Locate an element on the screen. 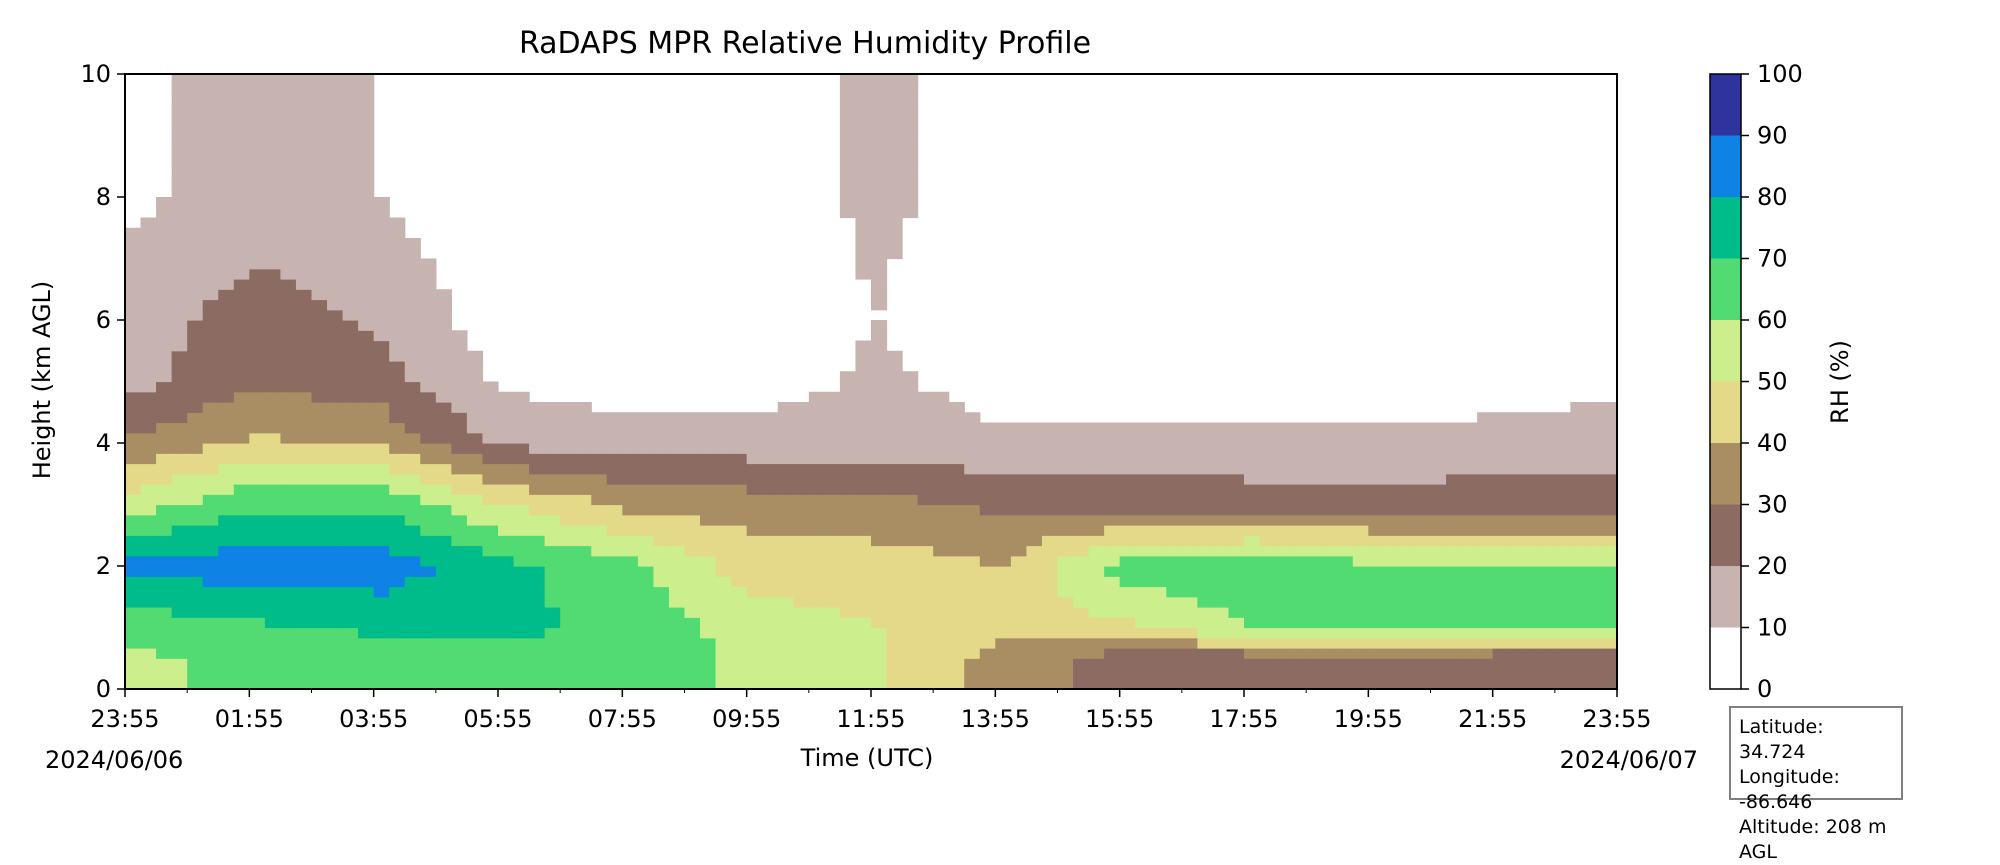  altitude-text: Altitude: 208 m AGL is located at coordinates (1813, 839).